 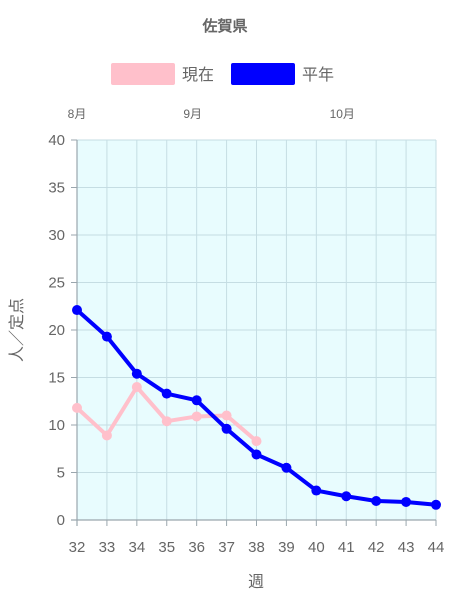 What do you see at coordinates (56, 283) in the screenshot?
I see `y-tick-label: 25` at bounding box center [56, 283].